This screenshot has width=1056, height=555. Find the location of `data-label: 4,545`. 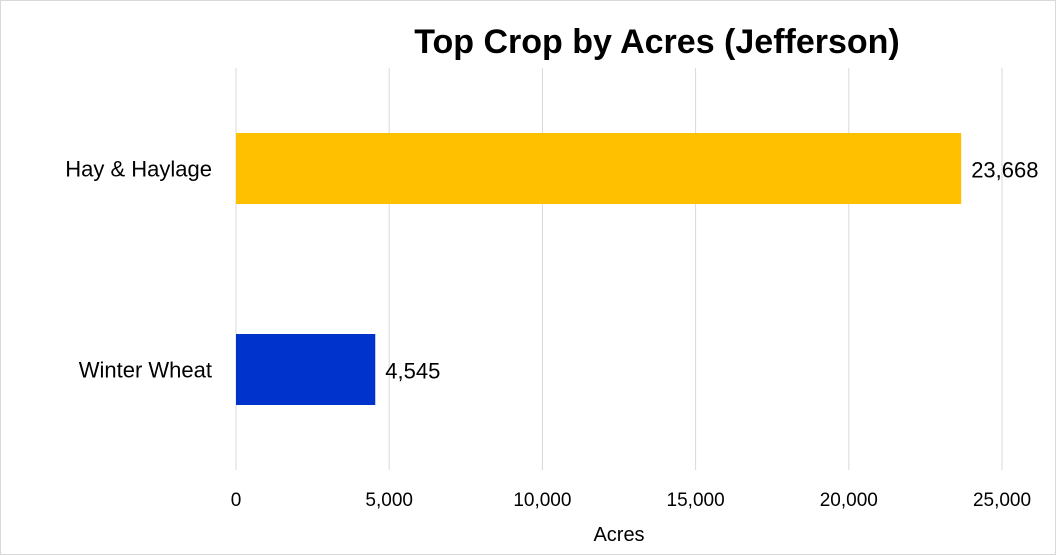

data-label: 4,545 is located at coordinates (412, 371).